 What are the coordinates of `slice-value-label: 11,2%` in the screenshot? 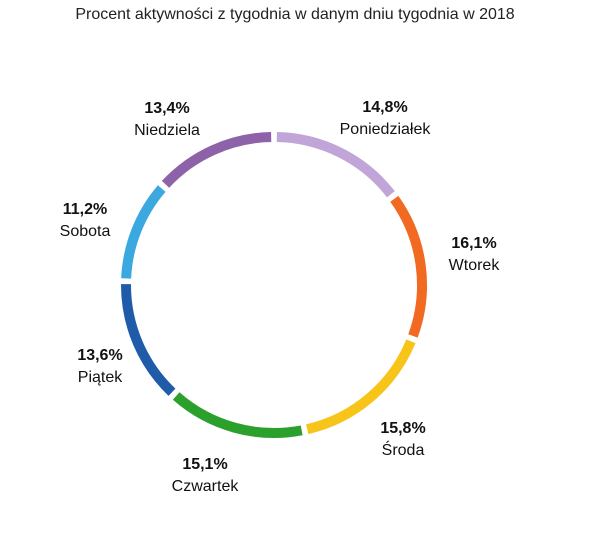 It's located at (85, 209).